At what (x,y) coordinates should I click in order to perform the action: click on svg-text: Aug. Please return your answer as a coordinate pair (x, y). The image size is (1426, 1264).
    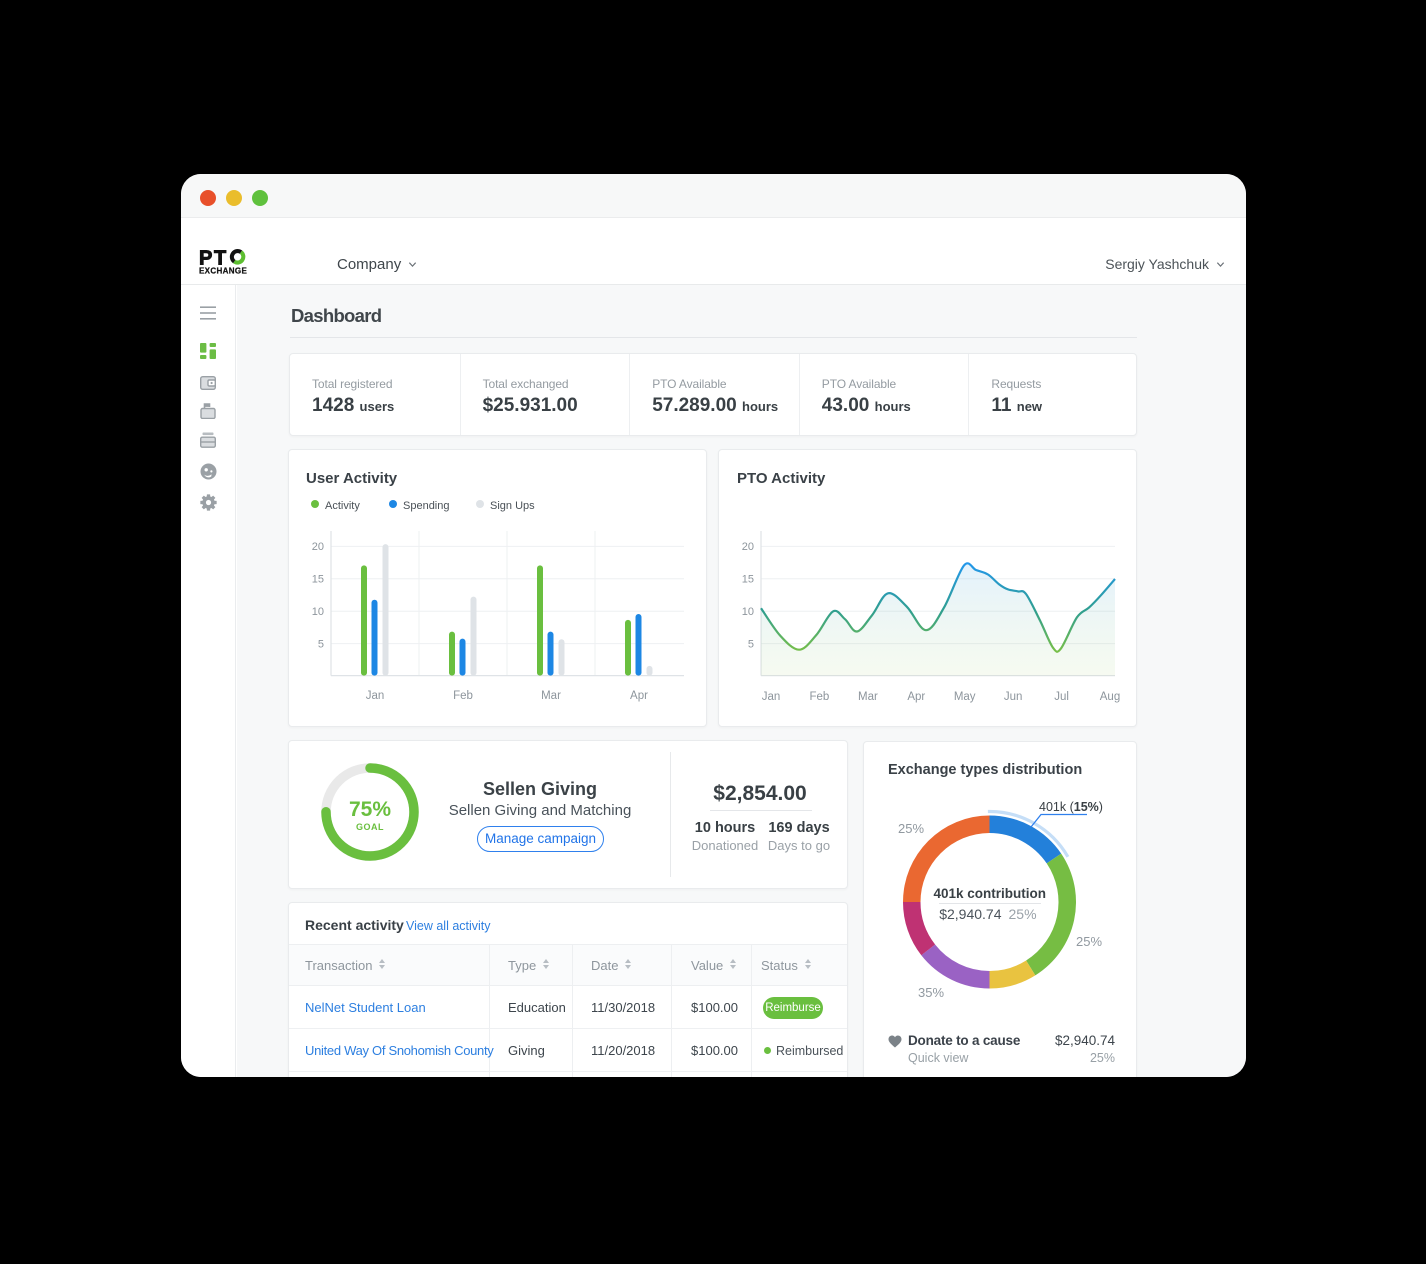
    Looking at the image, I should click on (1110, 697).